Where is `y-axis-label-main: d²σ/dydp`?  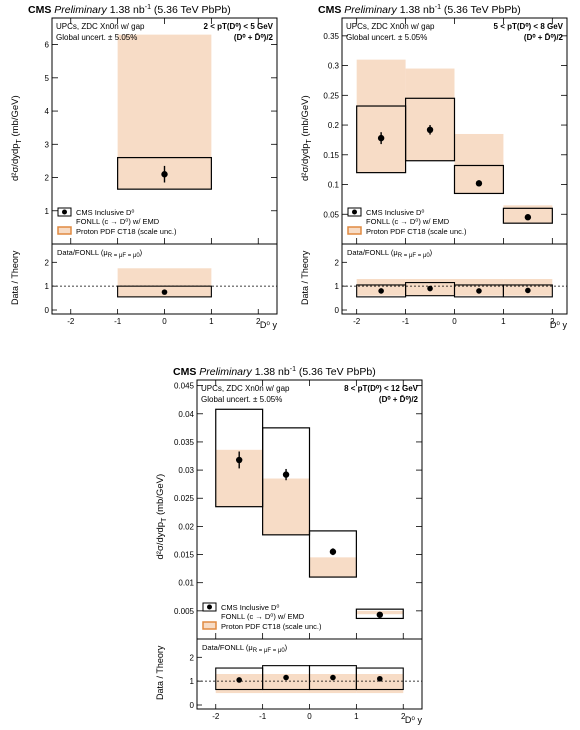 y-axis-label-main: d²σ/dydp is located at coordinates (305, 162).